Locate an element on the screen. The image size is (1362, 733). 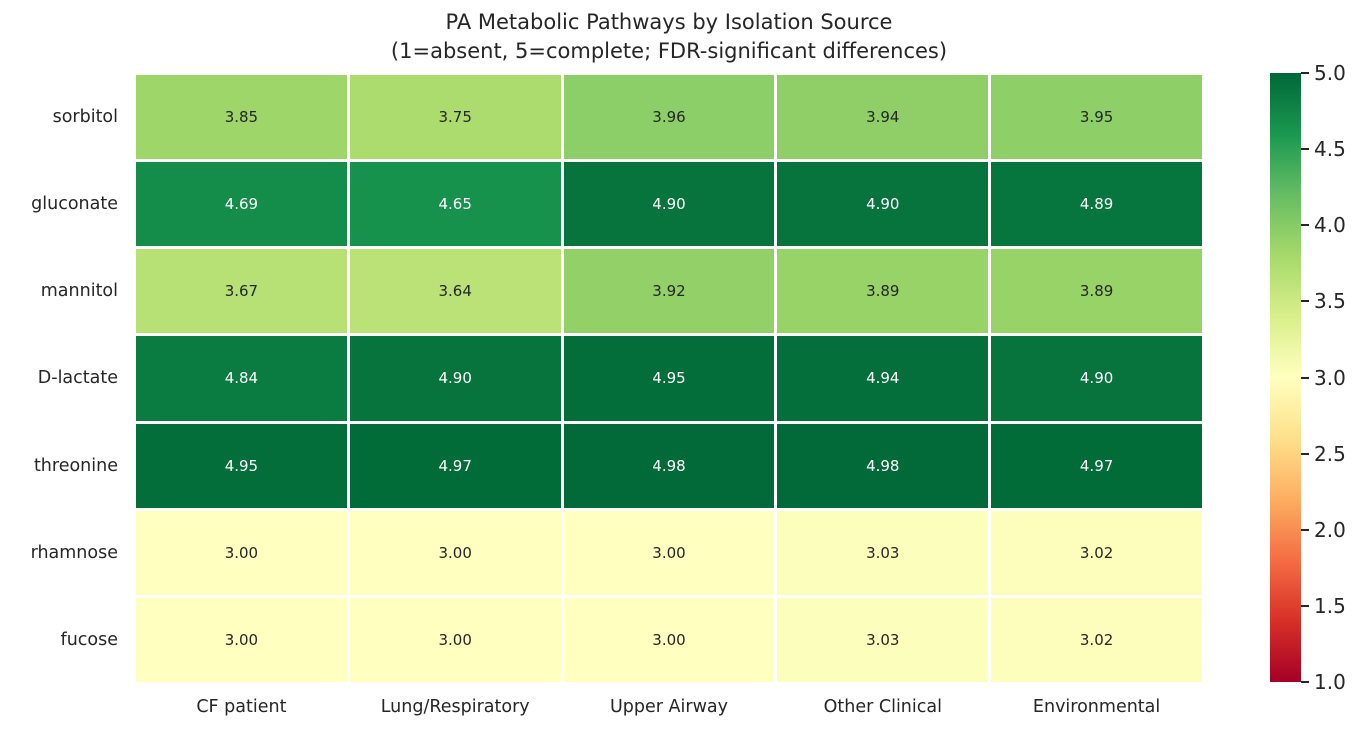
heatmap-cell: 4.84 is located at coordinates (241, 378).